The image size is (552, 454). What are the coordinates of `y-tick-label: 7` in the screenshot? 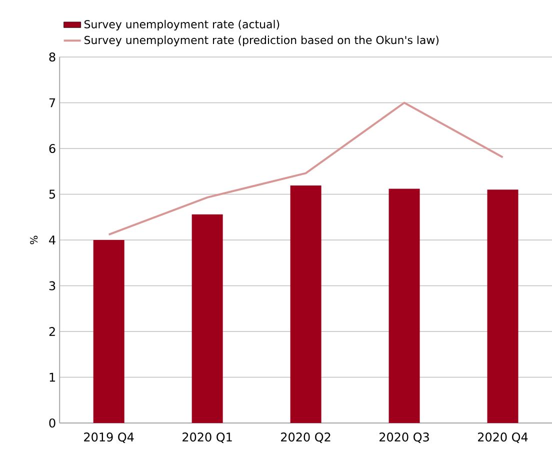 It's located at (52, 103).